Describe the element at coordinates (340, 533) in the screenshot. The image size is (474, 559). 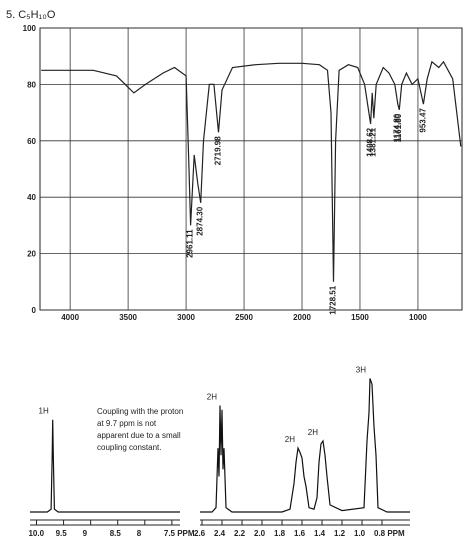
I see `x-tick-label: 1.2` at that location.